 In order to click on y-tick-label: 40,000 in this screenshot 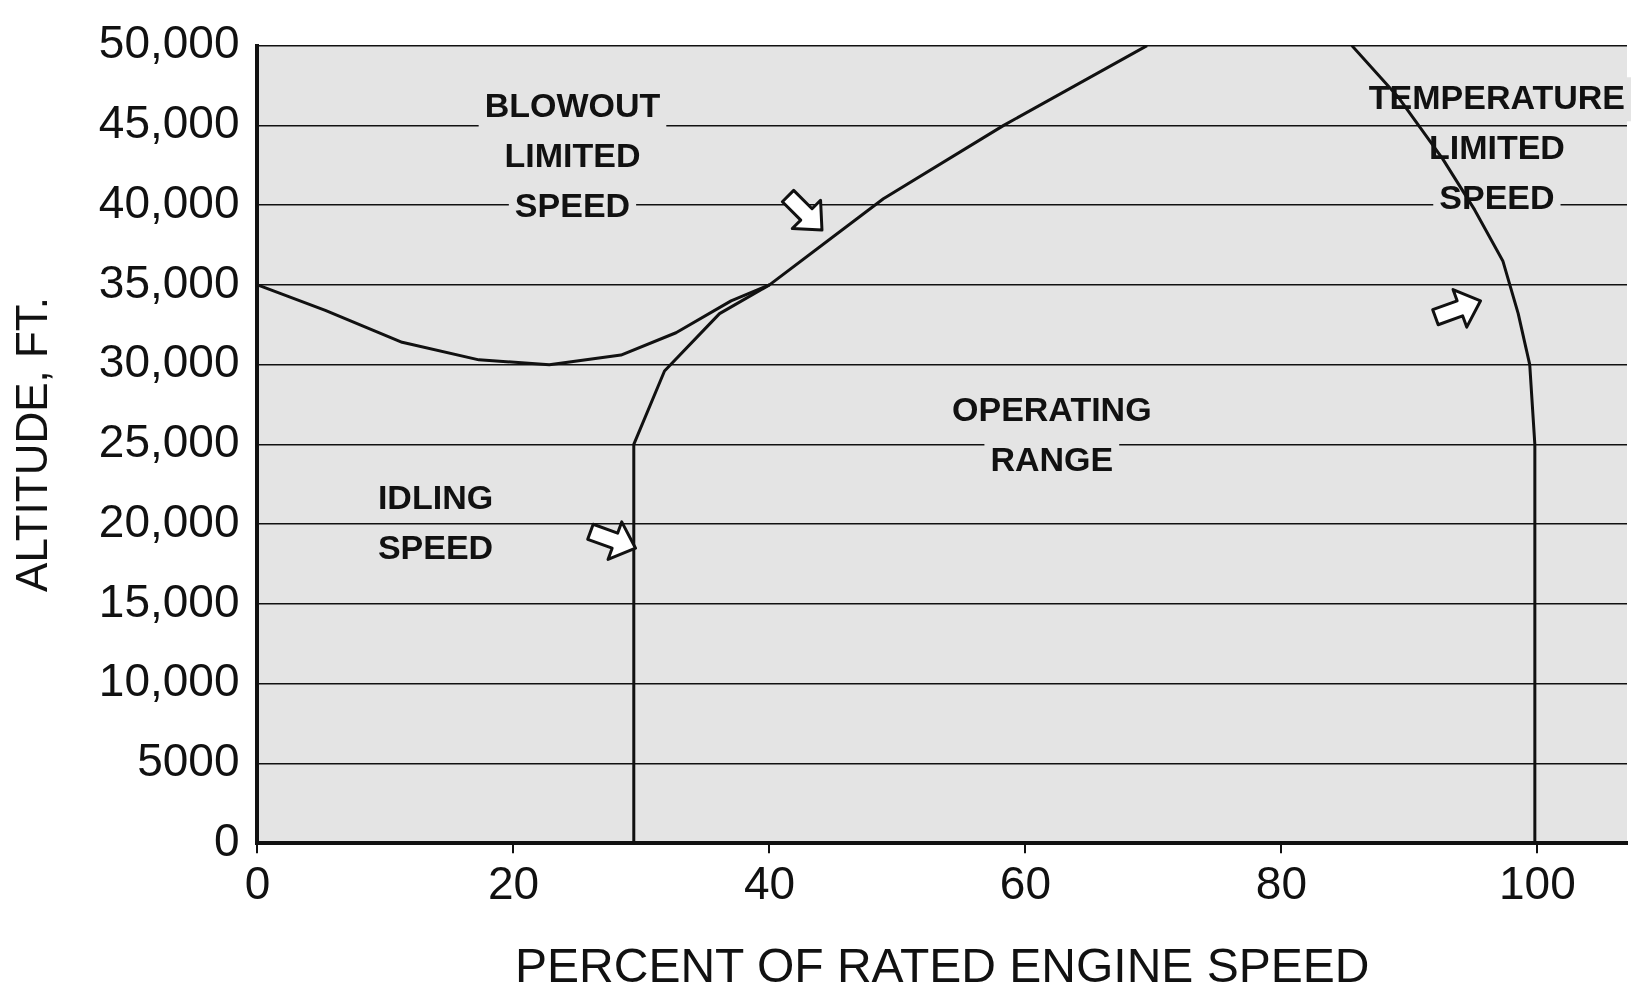, I will do `click(169, 201)`.